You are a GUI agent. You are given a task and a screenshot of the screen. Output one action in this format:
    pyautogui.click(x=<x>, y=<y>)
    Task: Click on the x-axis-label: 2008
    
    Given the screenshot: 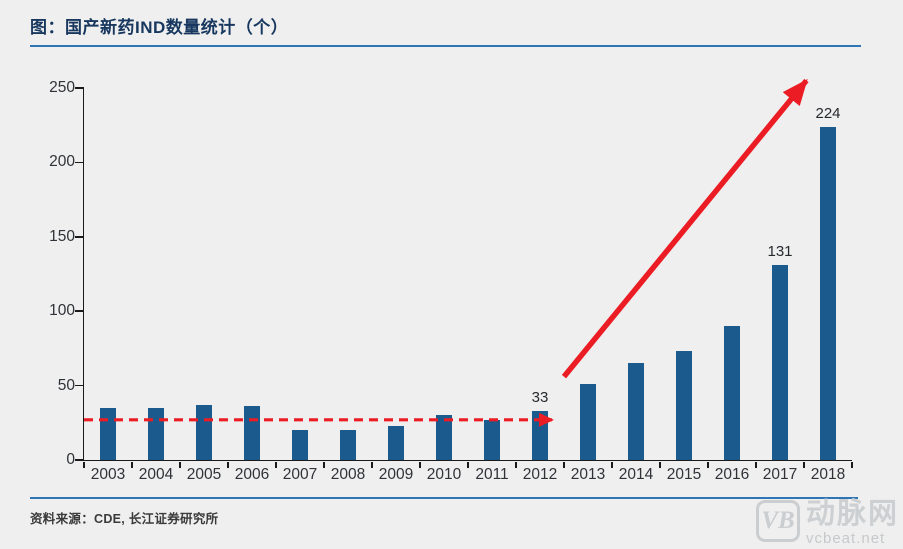 What is the action you would take?
    pyautogui.click(x=348, y=474)
    